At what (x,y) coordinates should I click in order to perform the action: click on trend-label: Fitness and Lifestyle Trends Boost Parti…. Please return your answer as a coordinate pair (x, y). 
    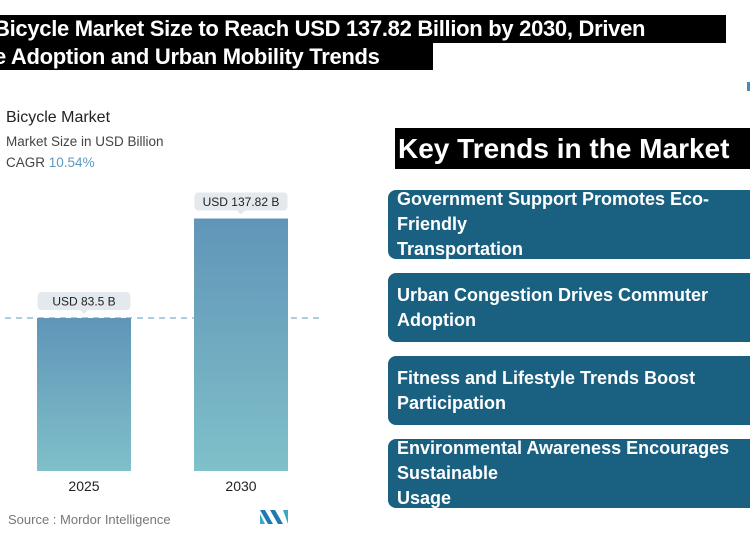
    Looking at the image, I should click on (546, 390).